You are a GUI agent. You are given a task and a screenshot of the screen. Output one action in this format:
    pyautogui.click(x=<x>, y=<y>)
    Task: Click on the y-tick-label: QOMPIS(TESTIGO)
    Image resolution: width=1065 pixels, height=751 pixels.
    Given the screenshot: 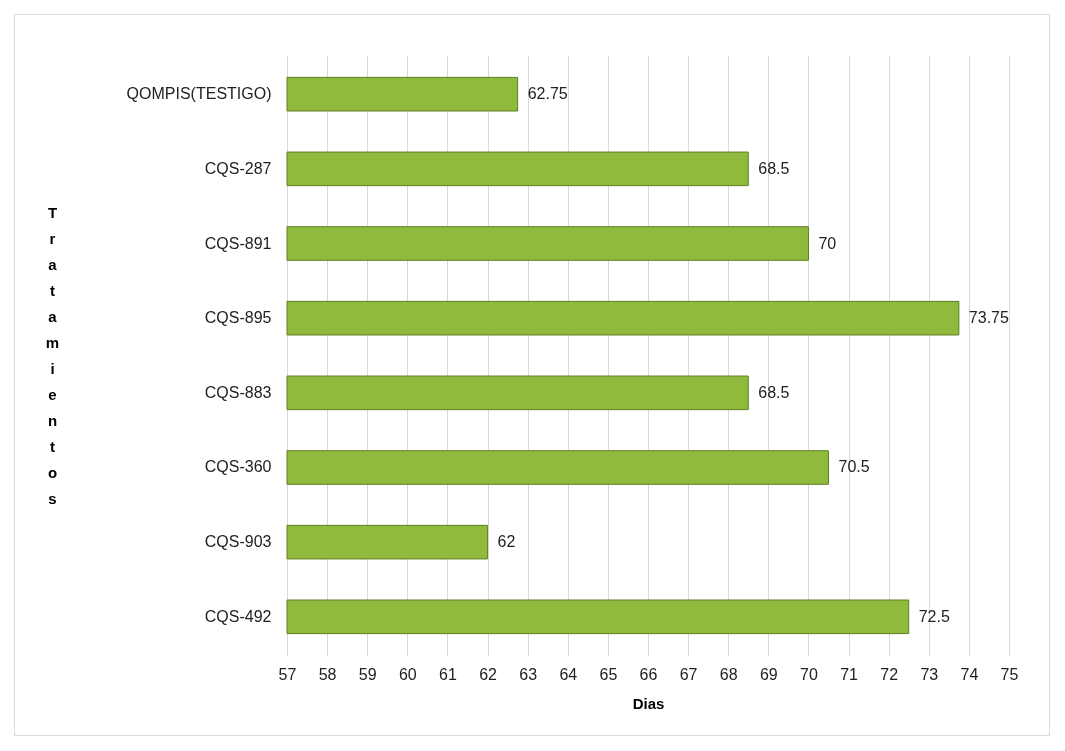 What is the action you would take?
    pyautogui.click(x=199, y=94)
    